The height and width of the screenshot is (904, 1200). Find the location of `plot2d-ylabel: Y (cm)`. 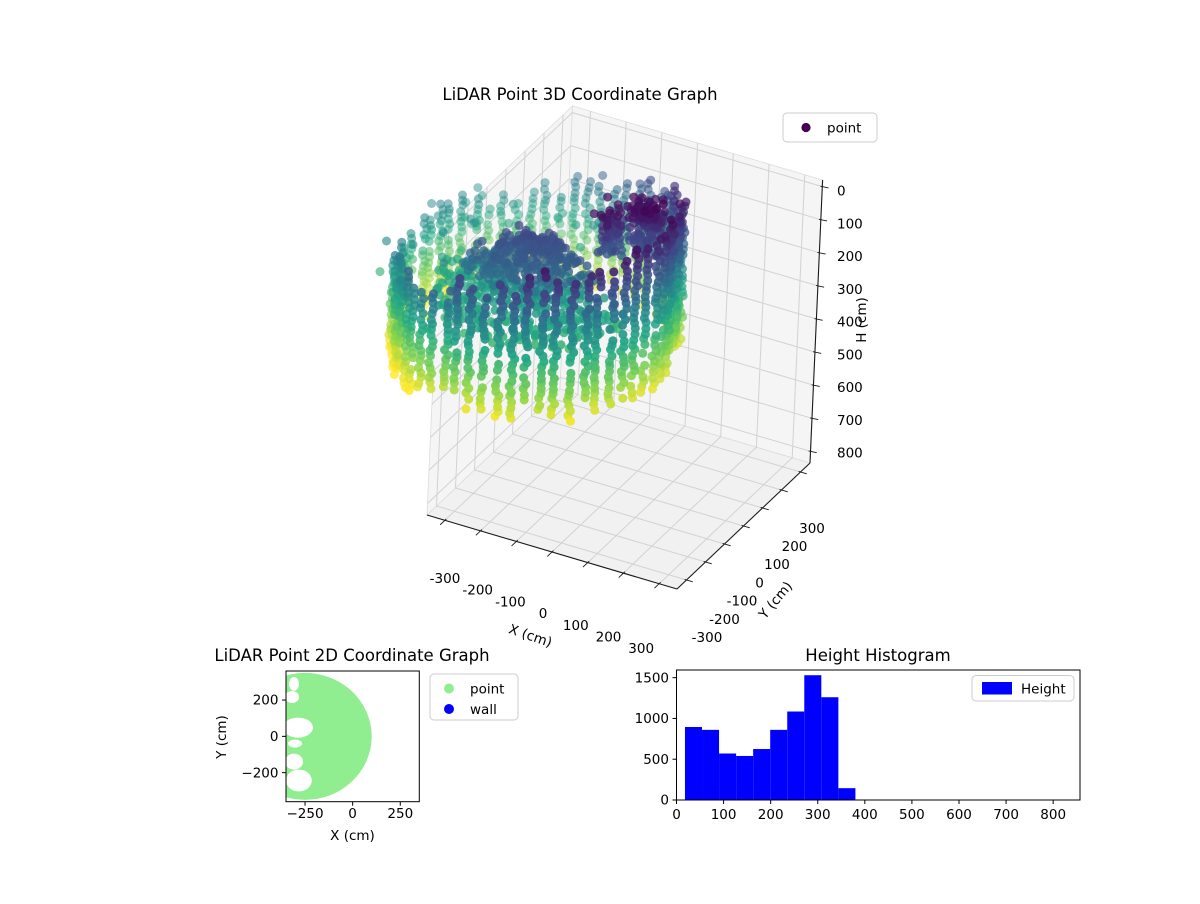

plot2d-ylabel: Y (cm) is located at coordinates (222, 737).